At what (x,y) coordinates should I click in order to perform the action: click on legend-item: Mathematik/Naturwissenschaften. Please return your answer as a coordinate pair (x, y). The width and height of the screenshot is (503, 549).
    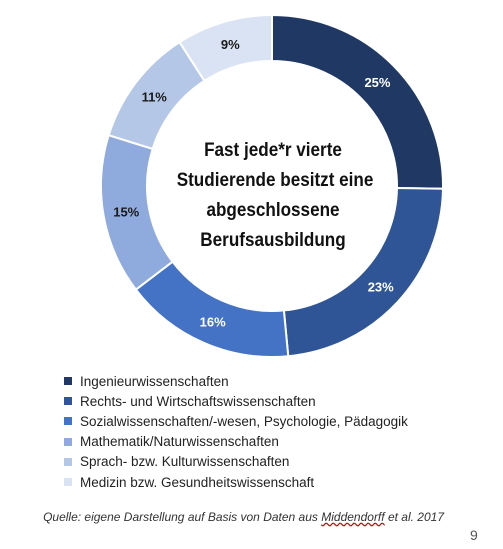
    Looking at the image, I should click on (236, 442).